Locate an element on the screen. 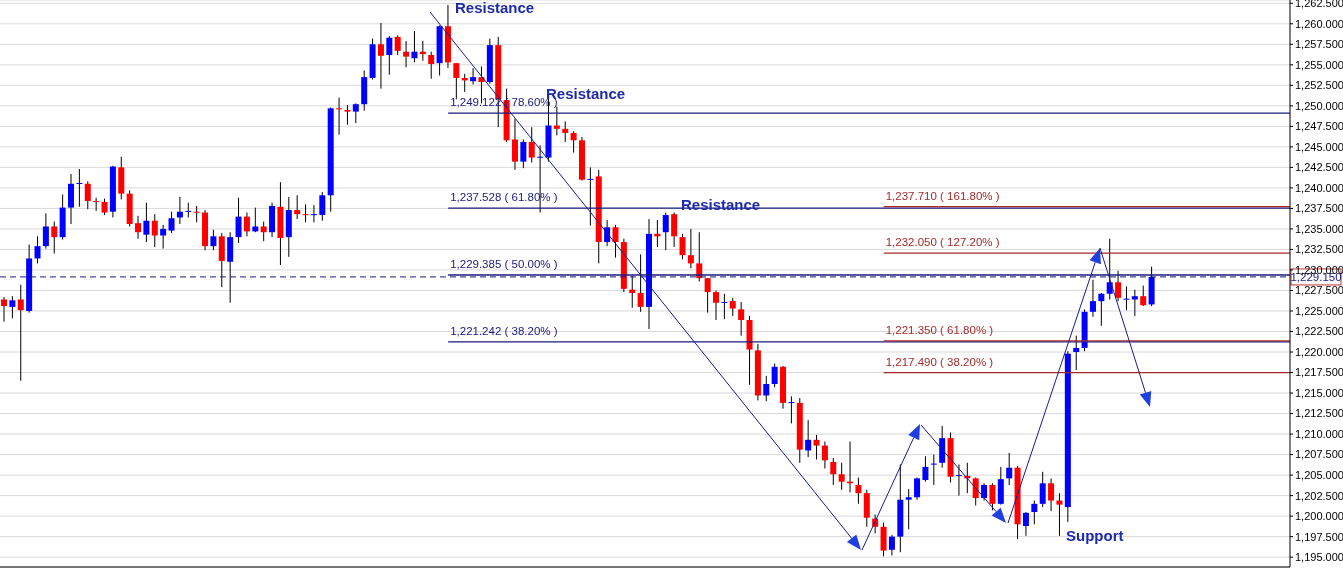 This screenshot has height=576, width=1343. y-tick-label: 1,222.500 is located at coordinates (1319, 331).